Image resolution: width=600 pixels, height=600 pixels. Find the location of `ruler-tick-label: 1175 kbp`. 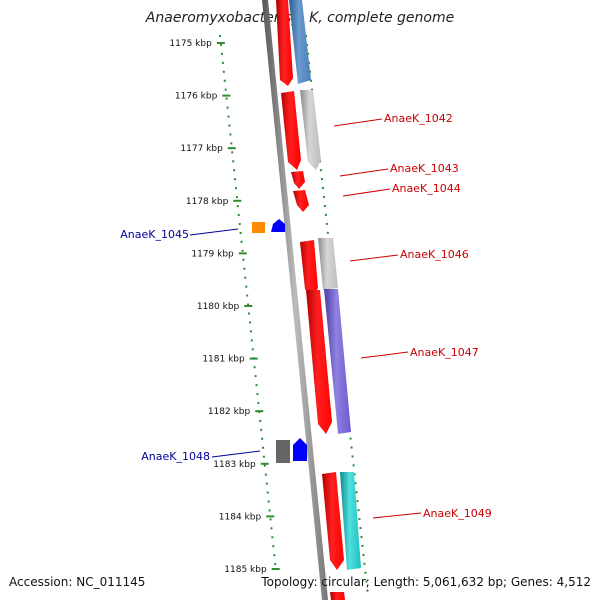

ruler-tick-label: 1175 kbp is located at coordinates (190, 44).